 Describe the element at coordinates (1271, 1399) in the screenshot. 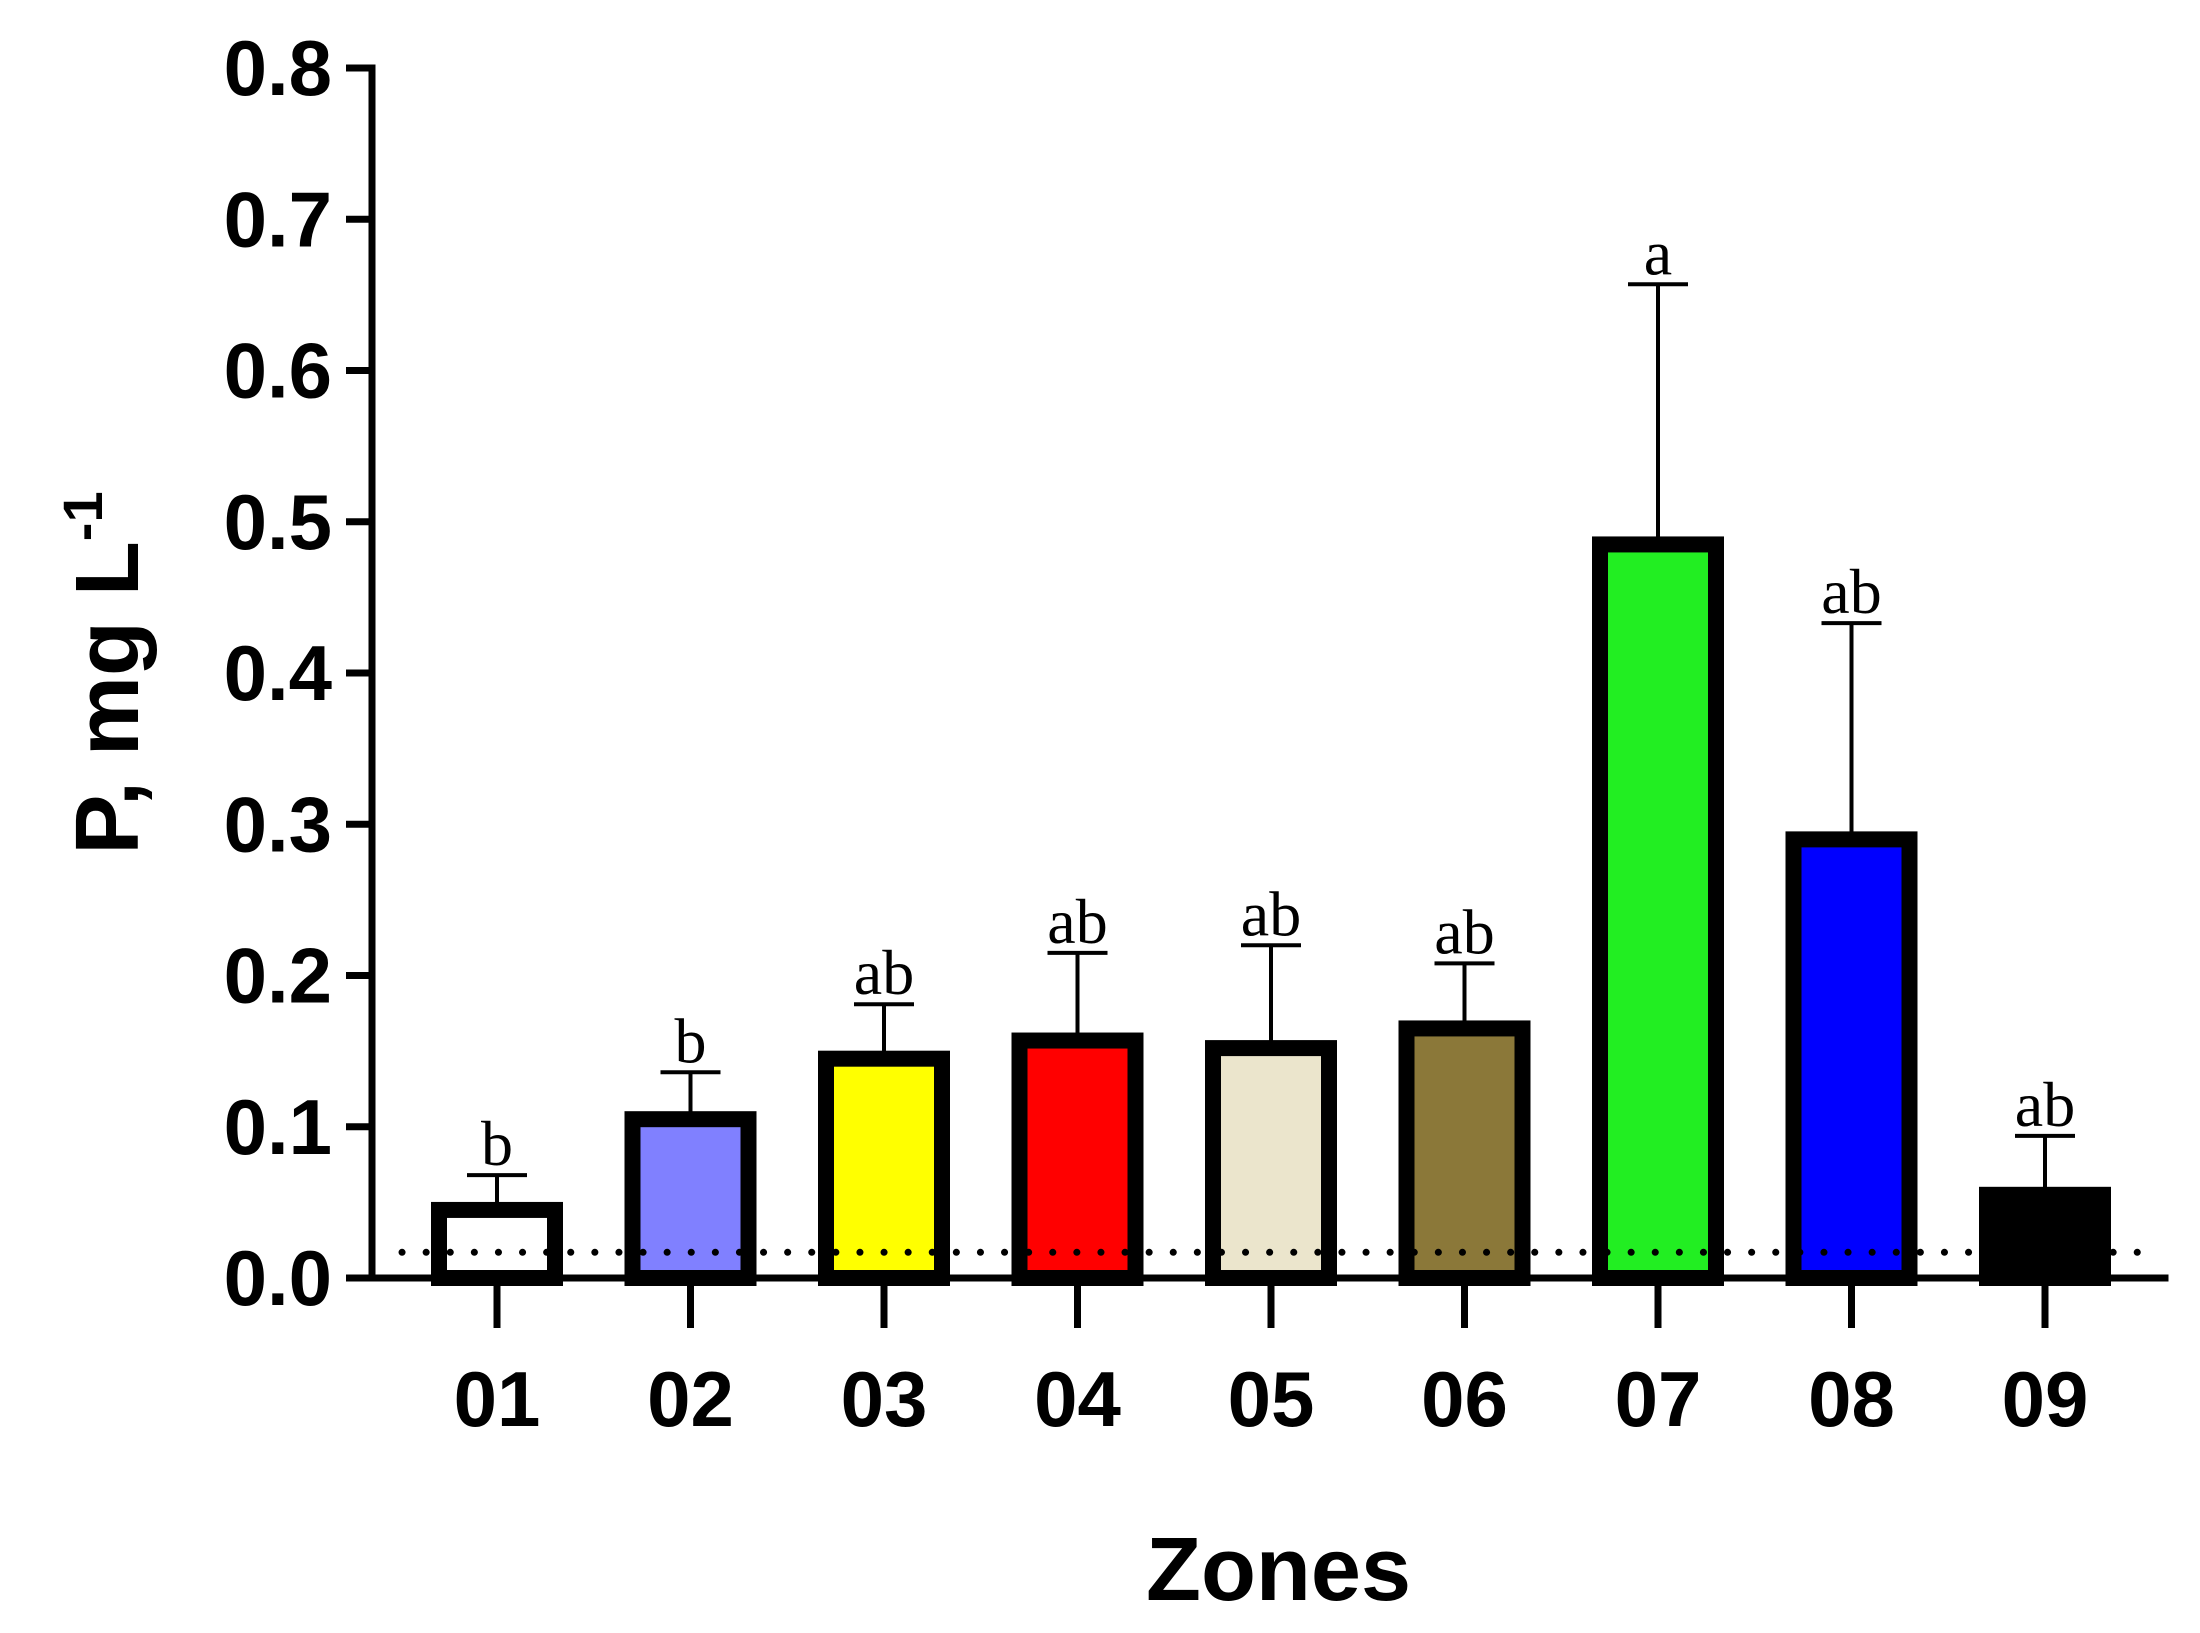

I see `x-tick-label-05: 05` at that location.